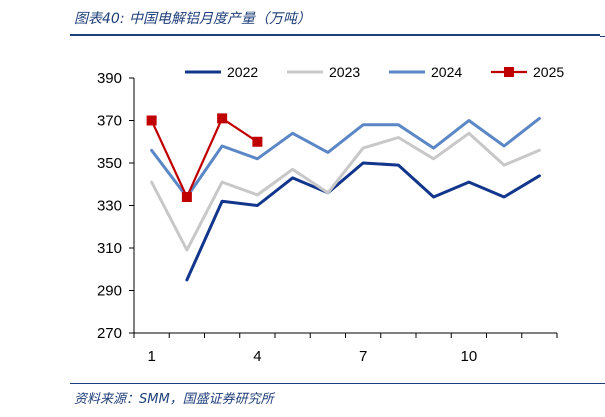 The height and width of the screenshot is (417, 605). What do you see at coordinates (363, 356) in the screenshot?
I see `x-tick-label: 7` at bounding box center [363, 356].